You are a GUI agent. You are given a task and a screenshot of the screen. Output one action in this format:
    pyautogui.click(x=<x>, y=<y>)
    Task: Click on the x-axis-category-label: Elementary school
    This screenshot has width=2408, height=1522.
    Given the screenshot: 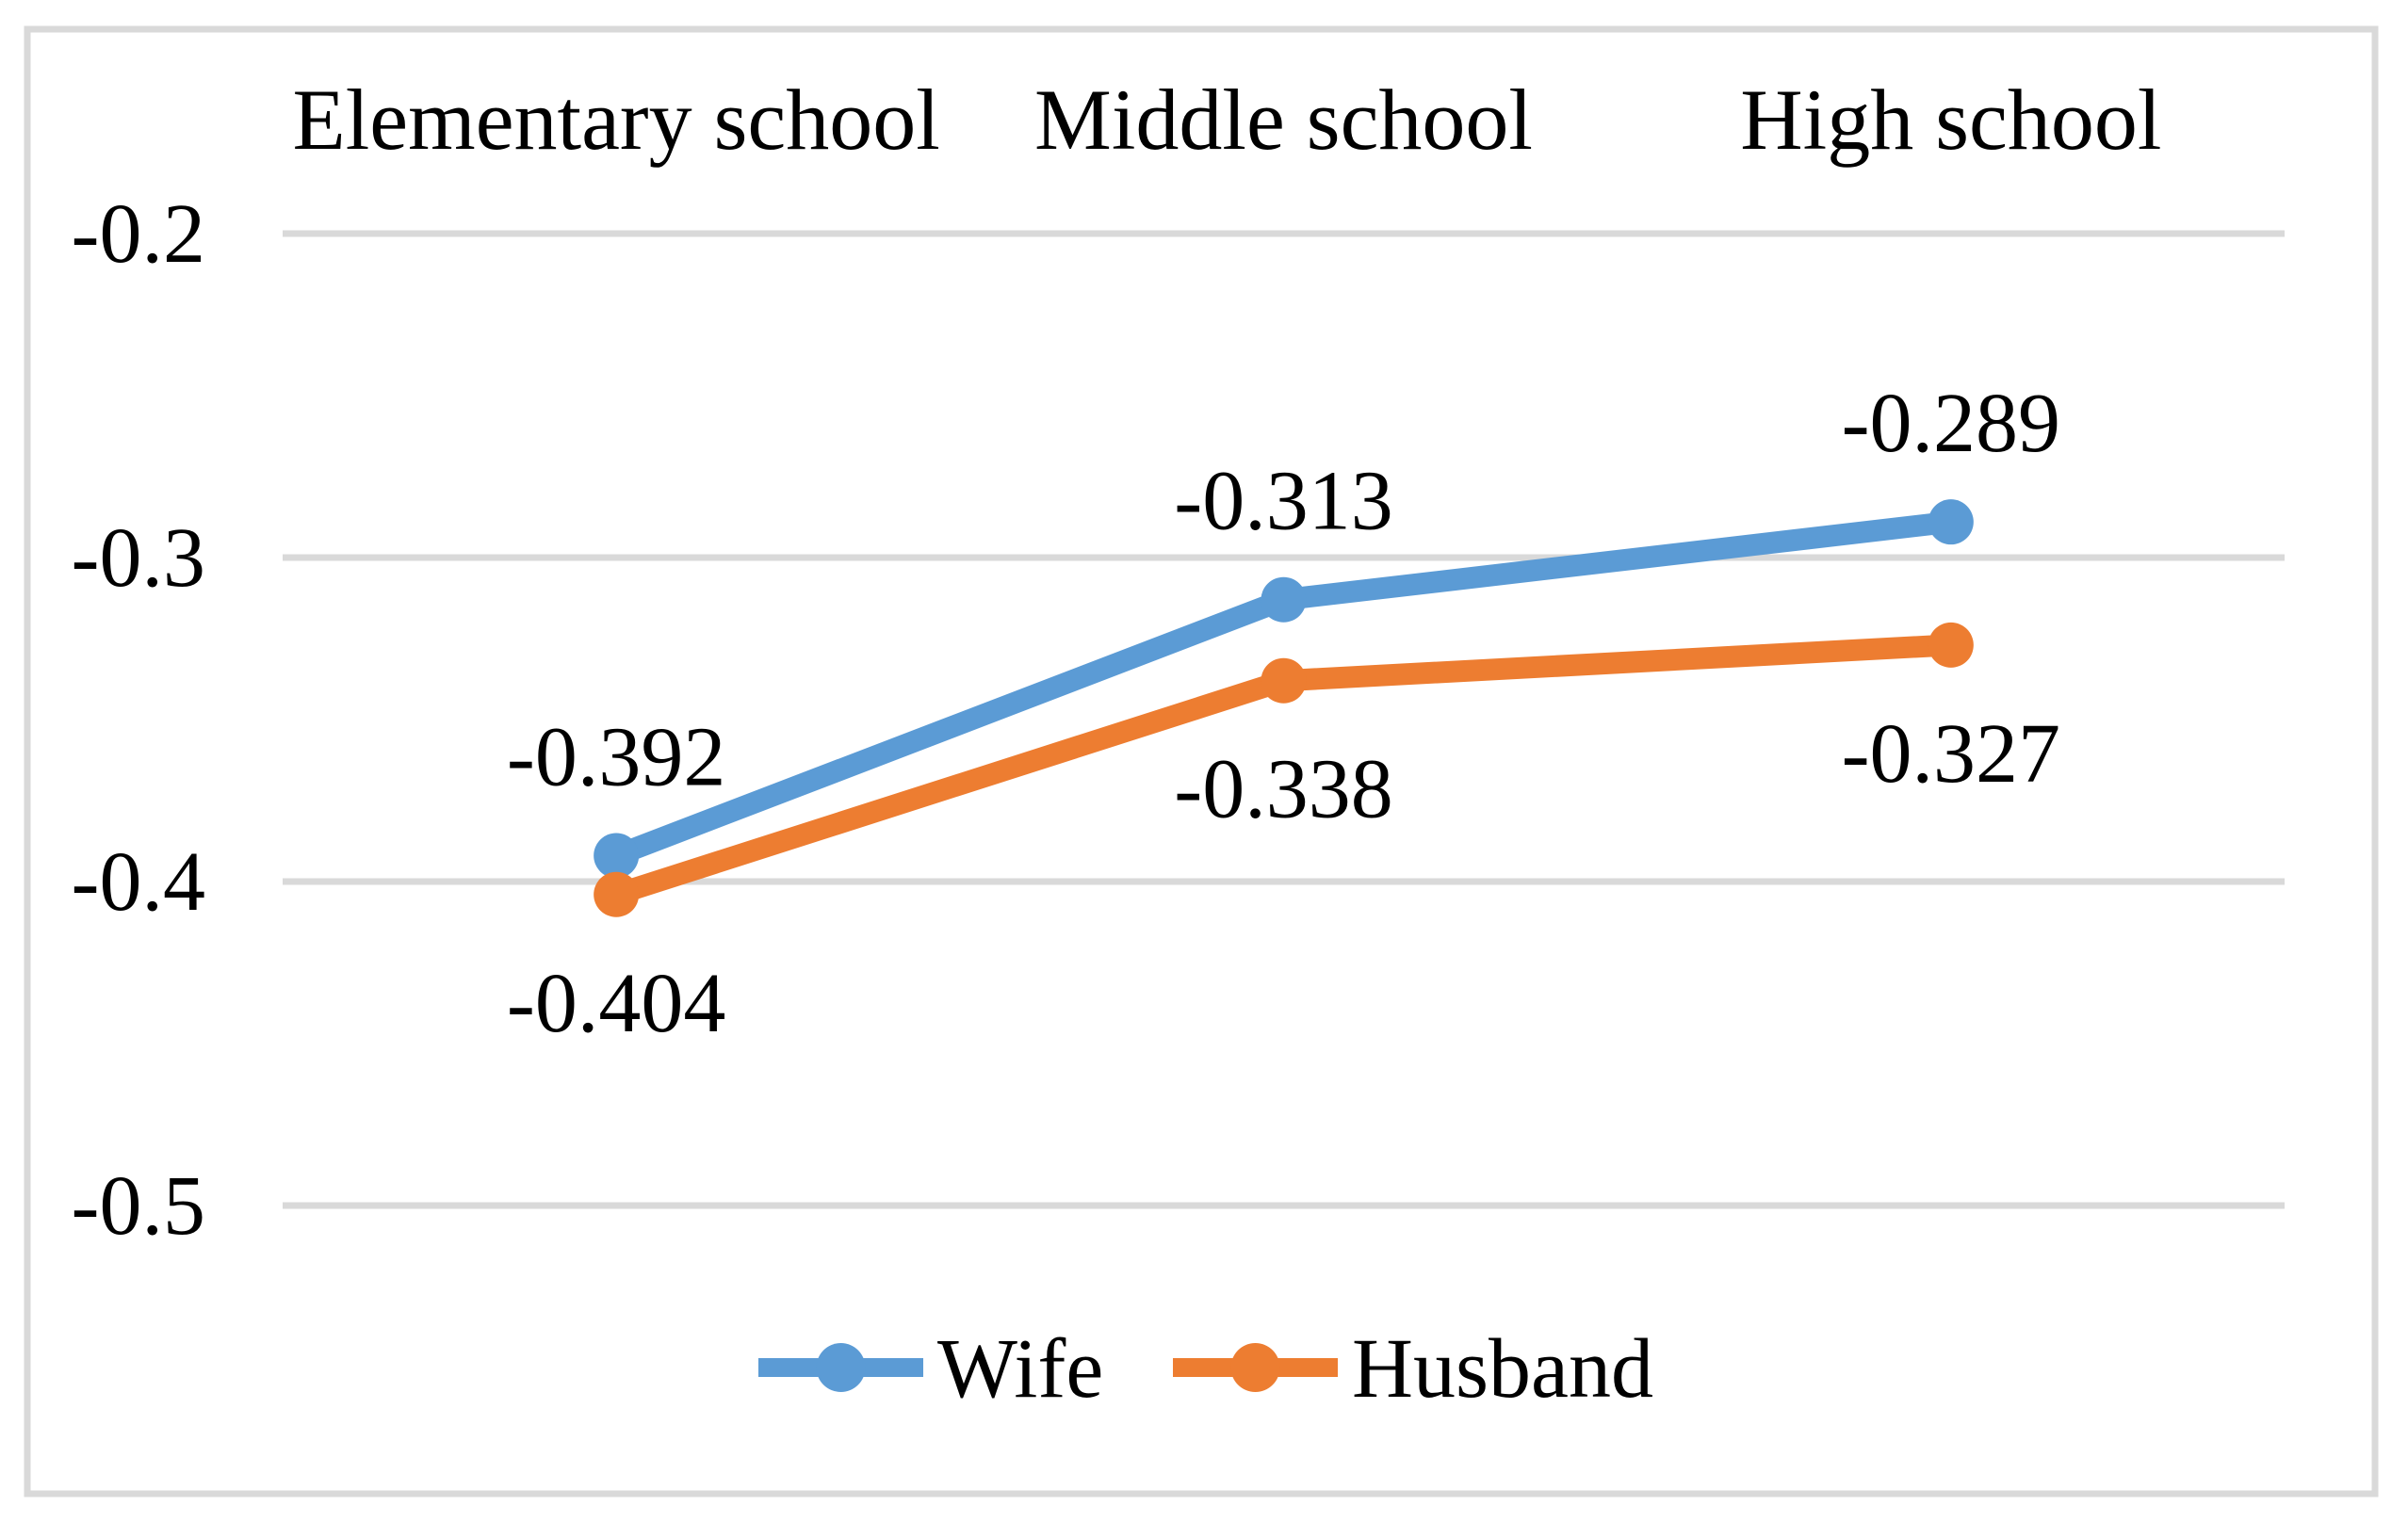 What is the action you would take?
    pyautogui.click(x=616, y=120)
    